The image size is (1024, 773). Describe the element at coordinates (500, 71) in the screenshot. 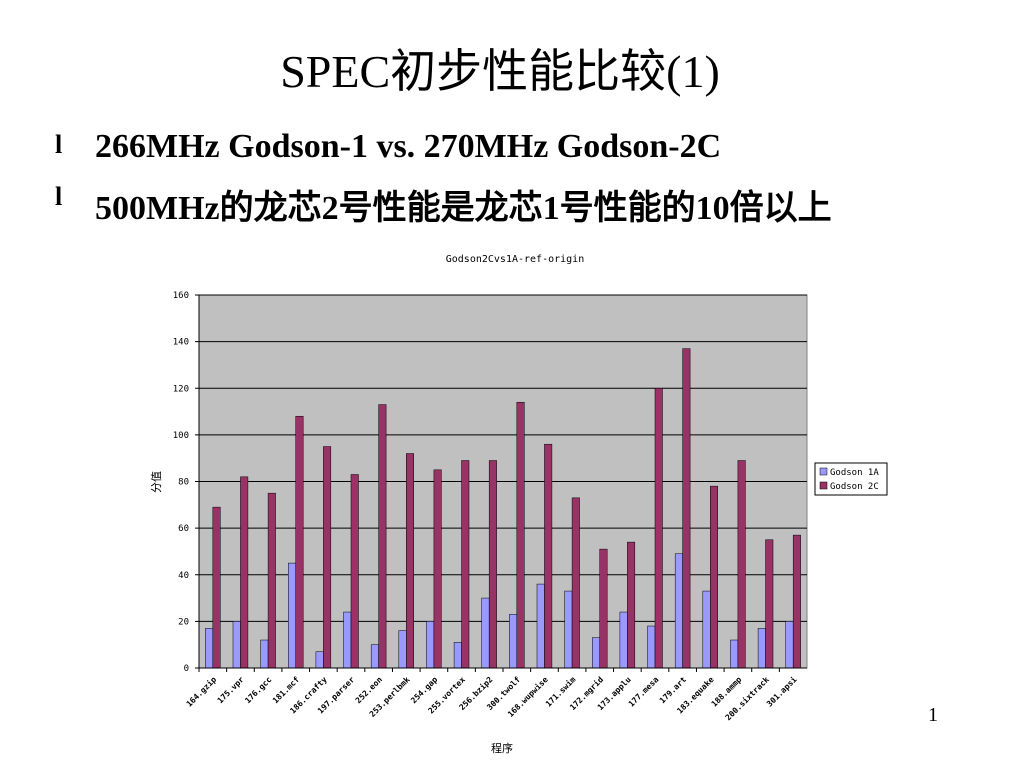

I see `slide-title: SPEC初步性能比较(1)` at that location.